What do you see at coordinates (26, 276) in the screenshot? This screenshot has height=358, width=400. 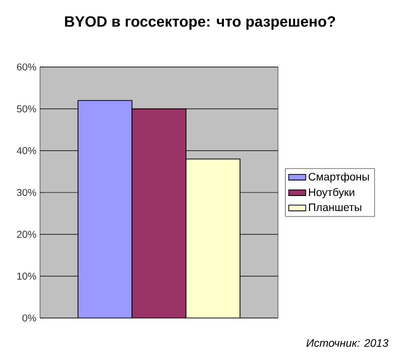 I see `y-tick-label: 10%` at bounding box center [26, 276].